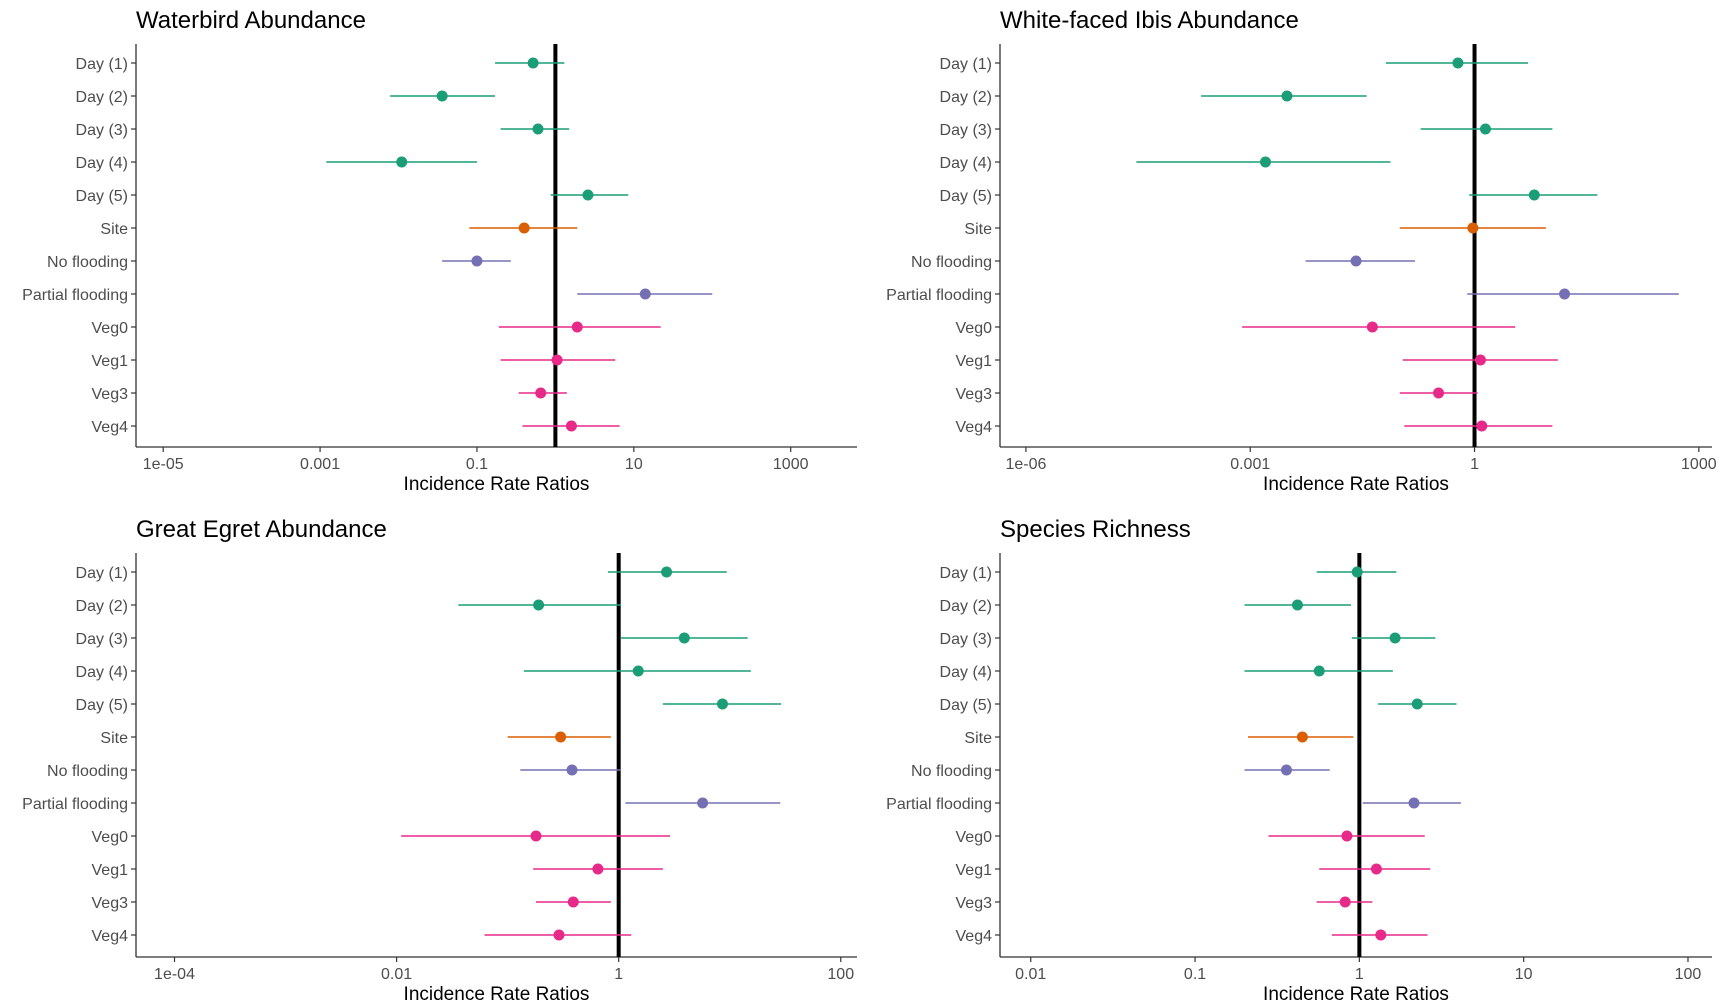  I want to click on x-tick-label: 10, so click(1524, 974).